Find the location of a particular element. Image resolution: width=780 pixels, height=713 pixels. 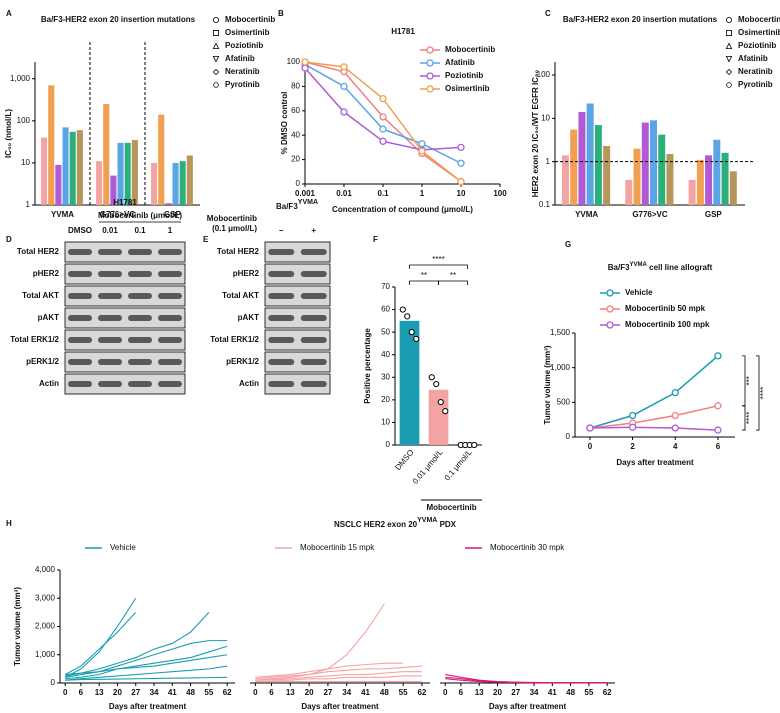

blot-header: (0.1 μmol/L) is located at coordinates (234, 228).